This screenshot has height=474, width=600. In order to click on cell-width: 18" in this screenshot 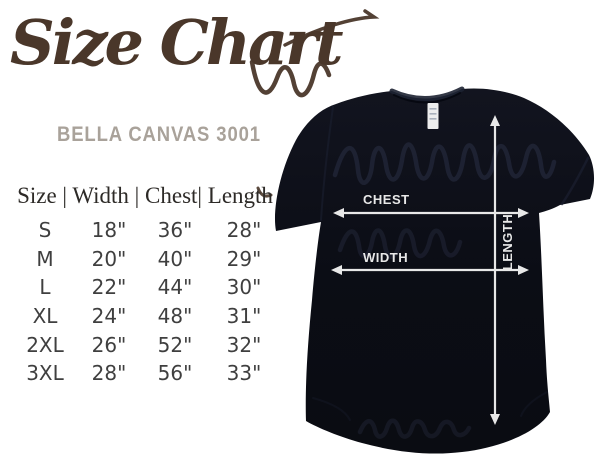, I will do `click(109, 230)`.